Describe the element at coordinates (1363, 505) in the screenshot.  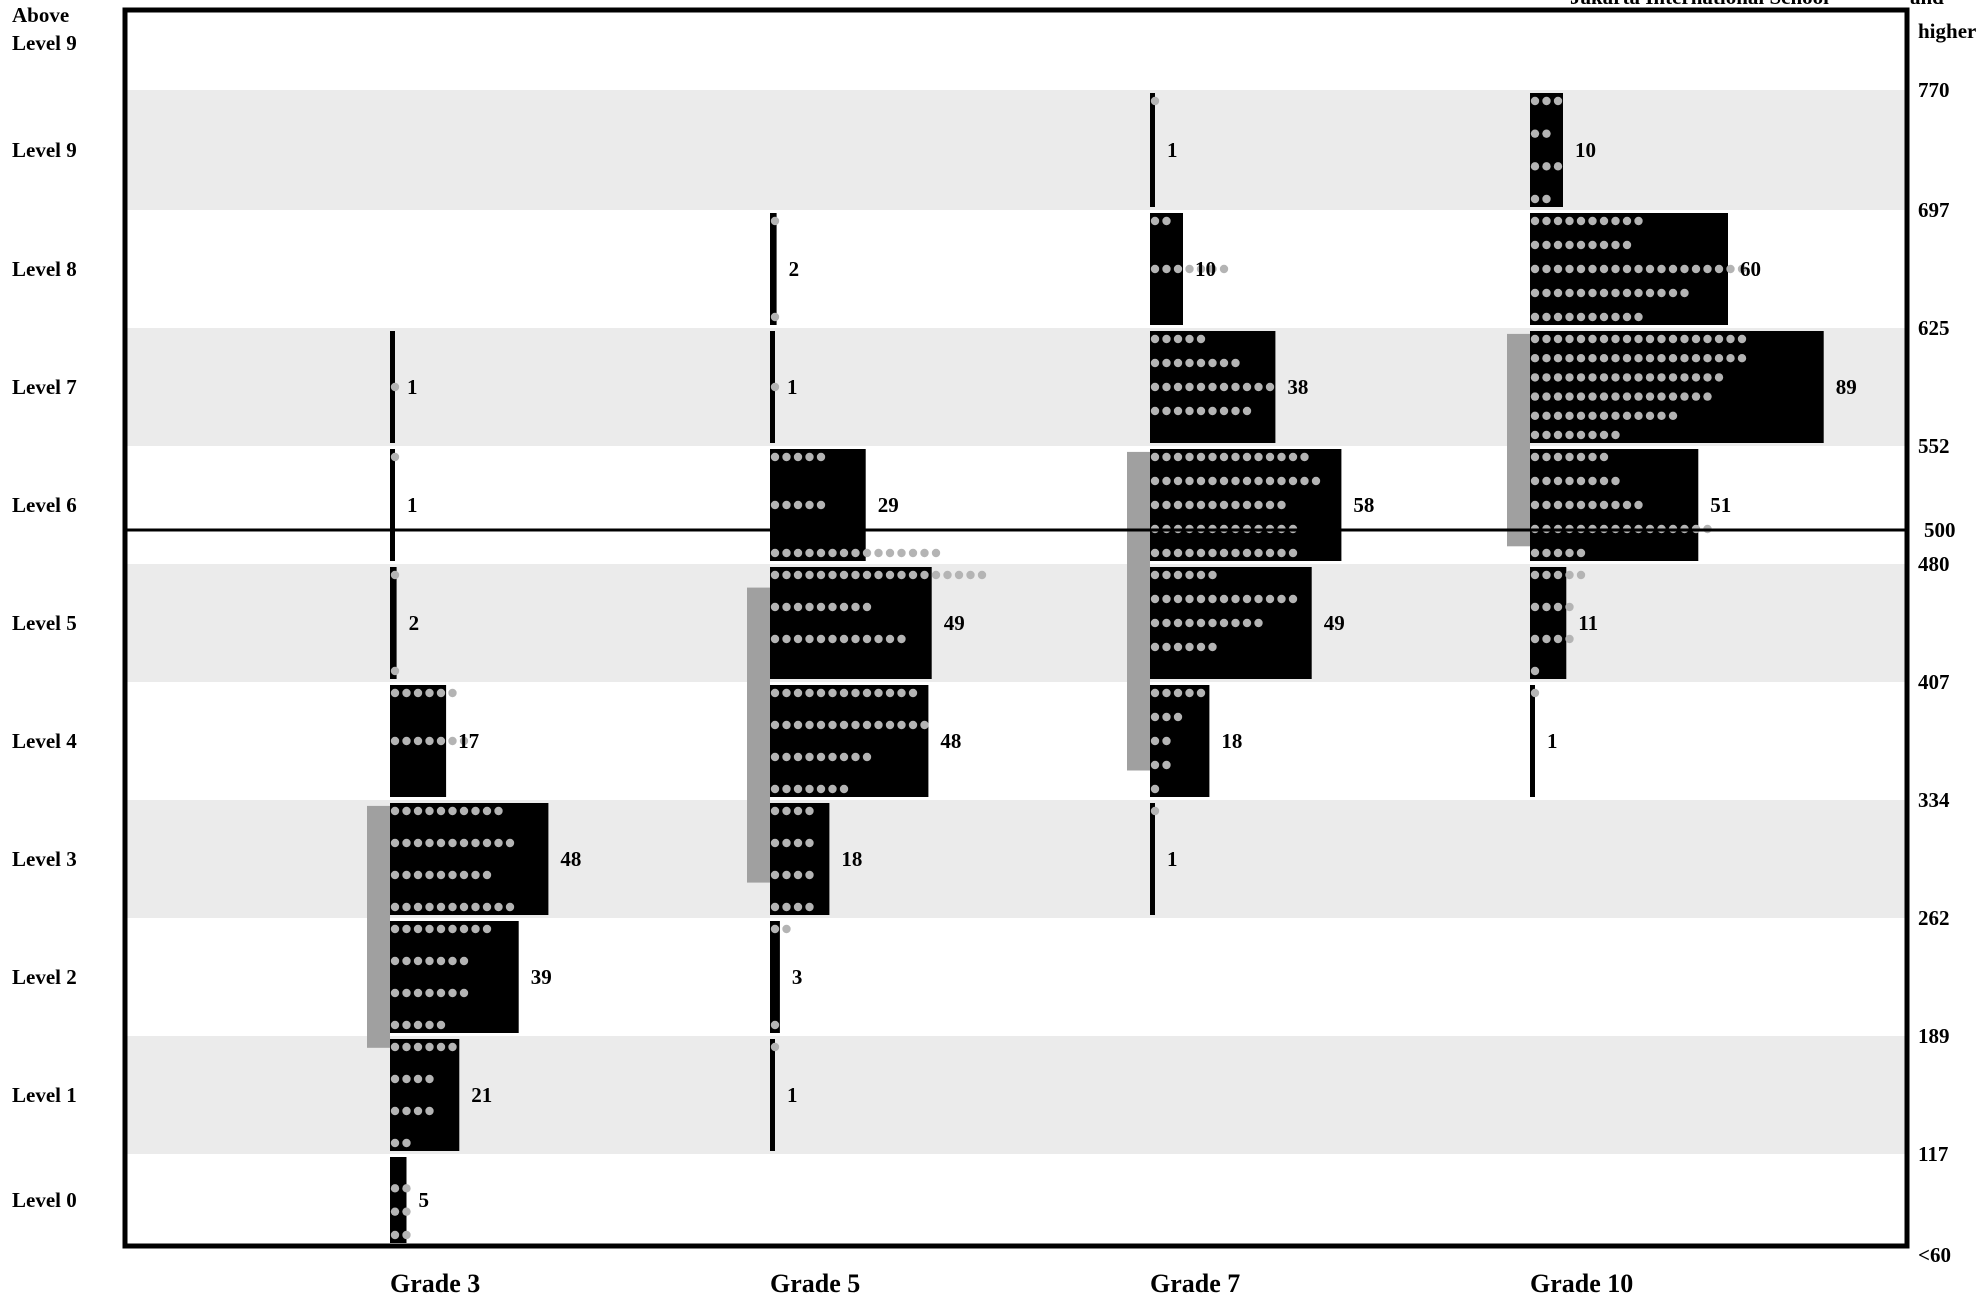
I see `count-label: 58` at that location.